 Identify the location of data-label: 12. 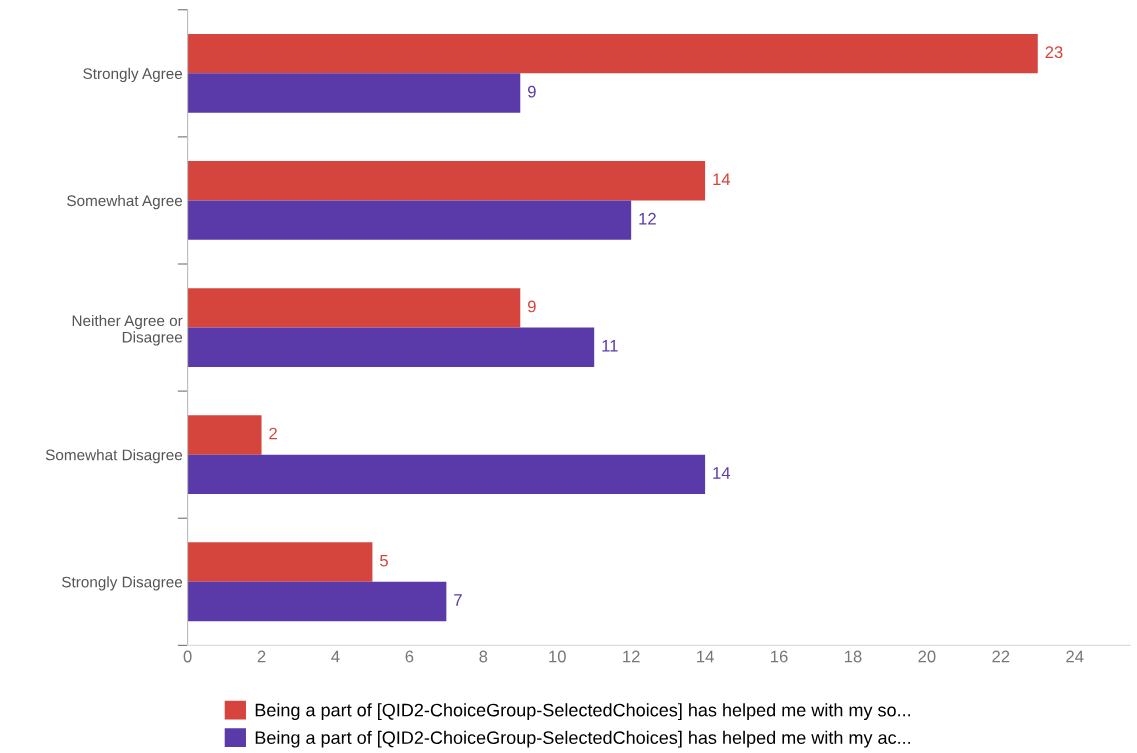
(647, 218).